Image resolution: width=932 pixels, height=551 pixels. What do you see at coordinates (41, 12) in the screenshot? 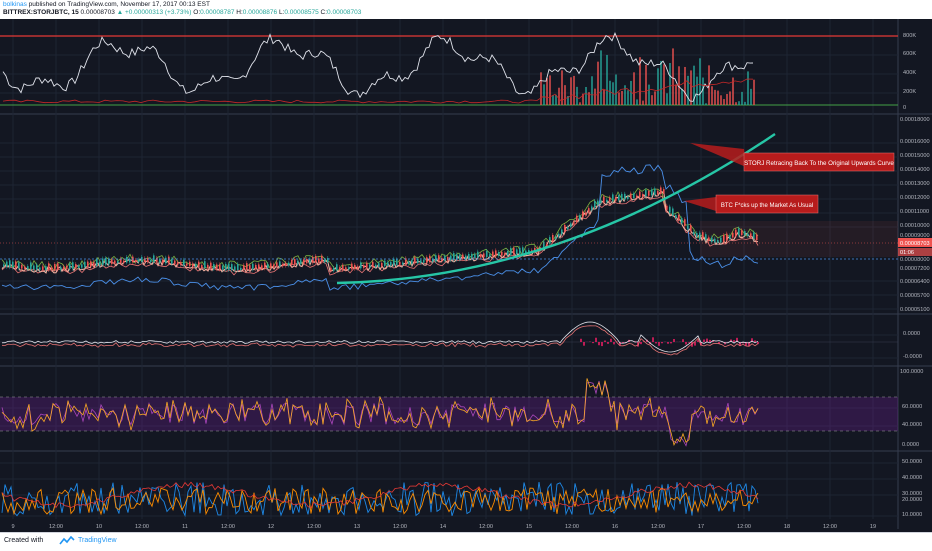
I see `symbol-title: BITTREX:STORJBTC, 15` at bounding box center [41, 12].